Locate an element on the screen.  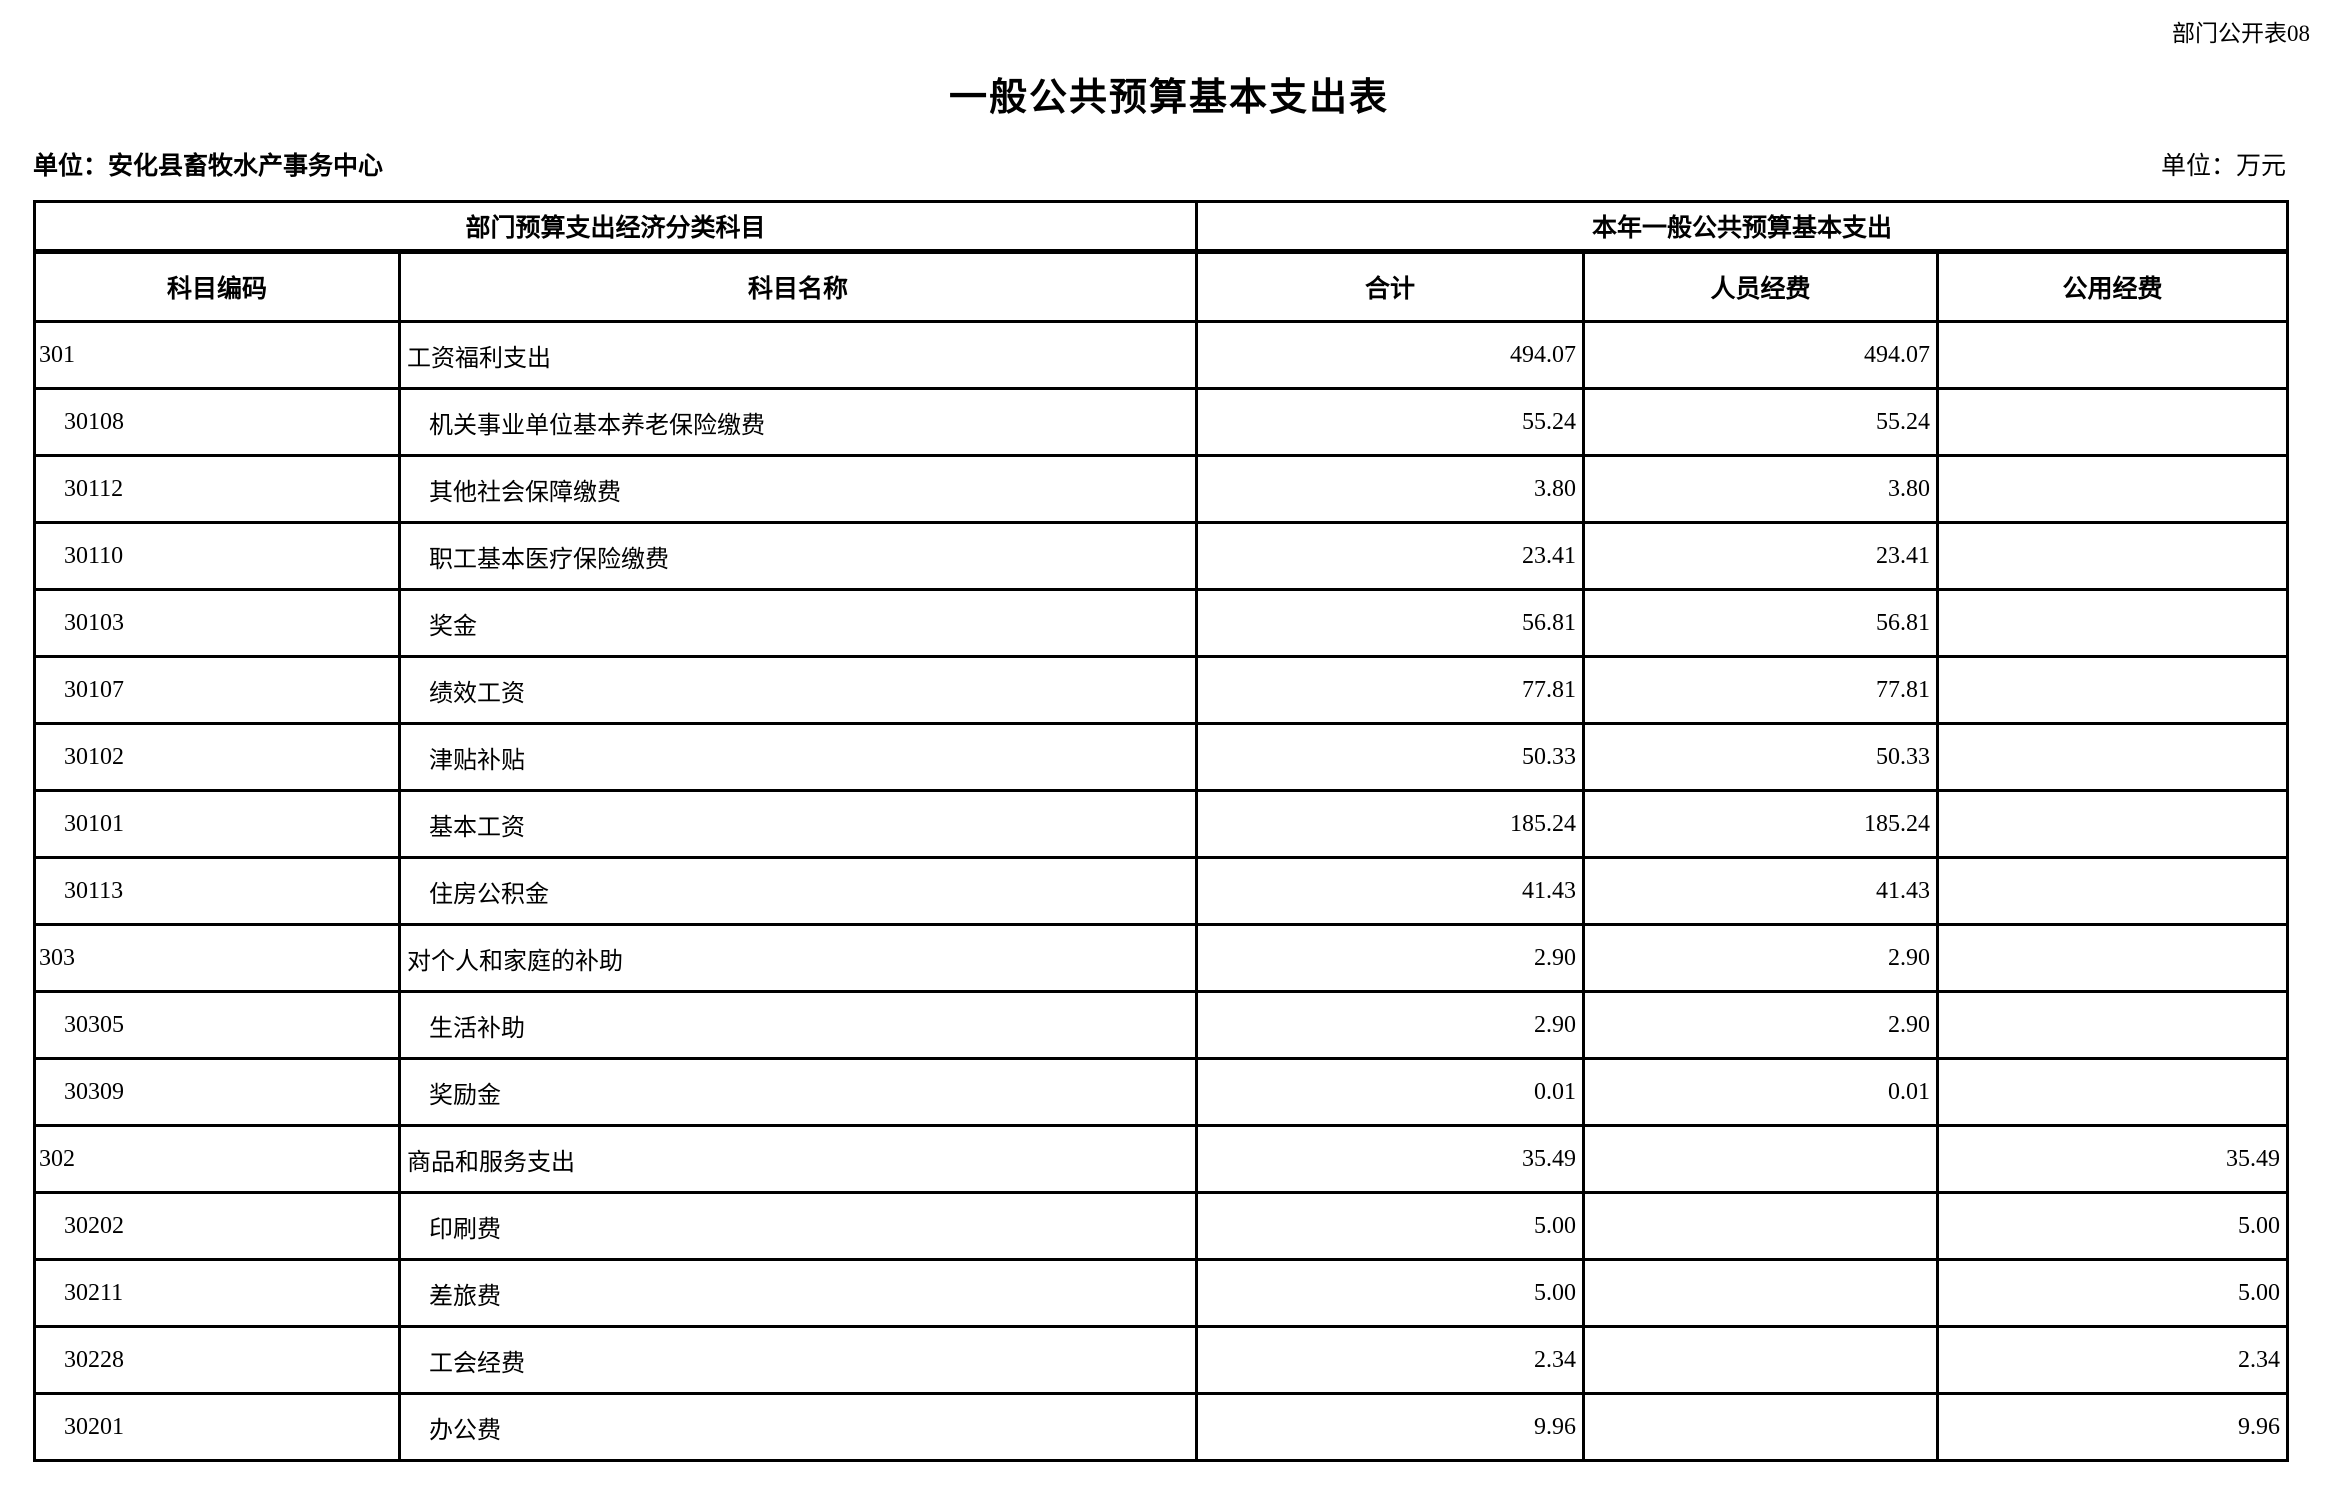
personnel-cell: 50.33 is located at coordinates (1761, 757).